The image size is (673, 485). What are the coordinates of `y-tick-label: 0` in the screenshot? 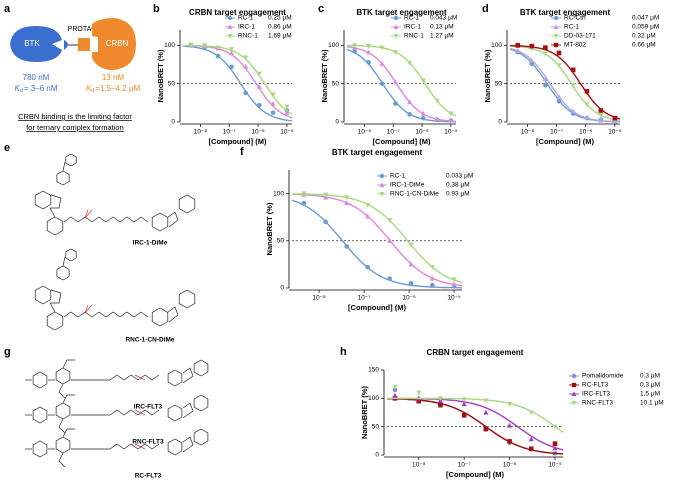 It's located at (377, 455).